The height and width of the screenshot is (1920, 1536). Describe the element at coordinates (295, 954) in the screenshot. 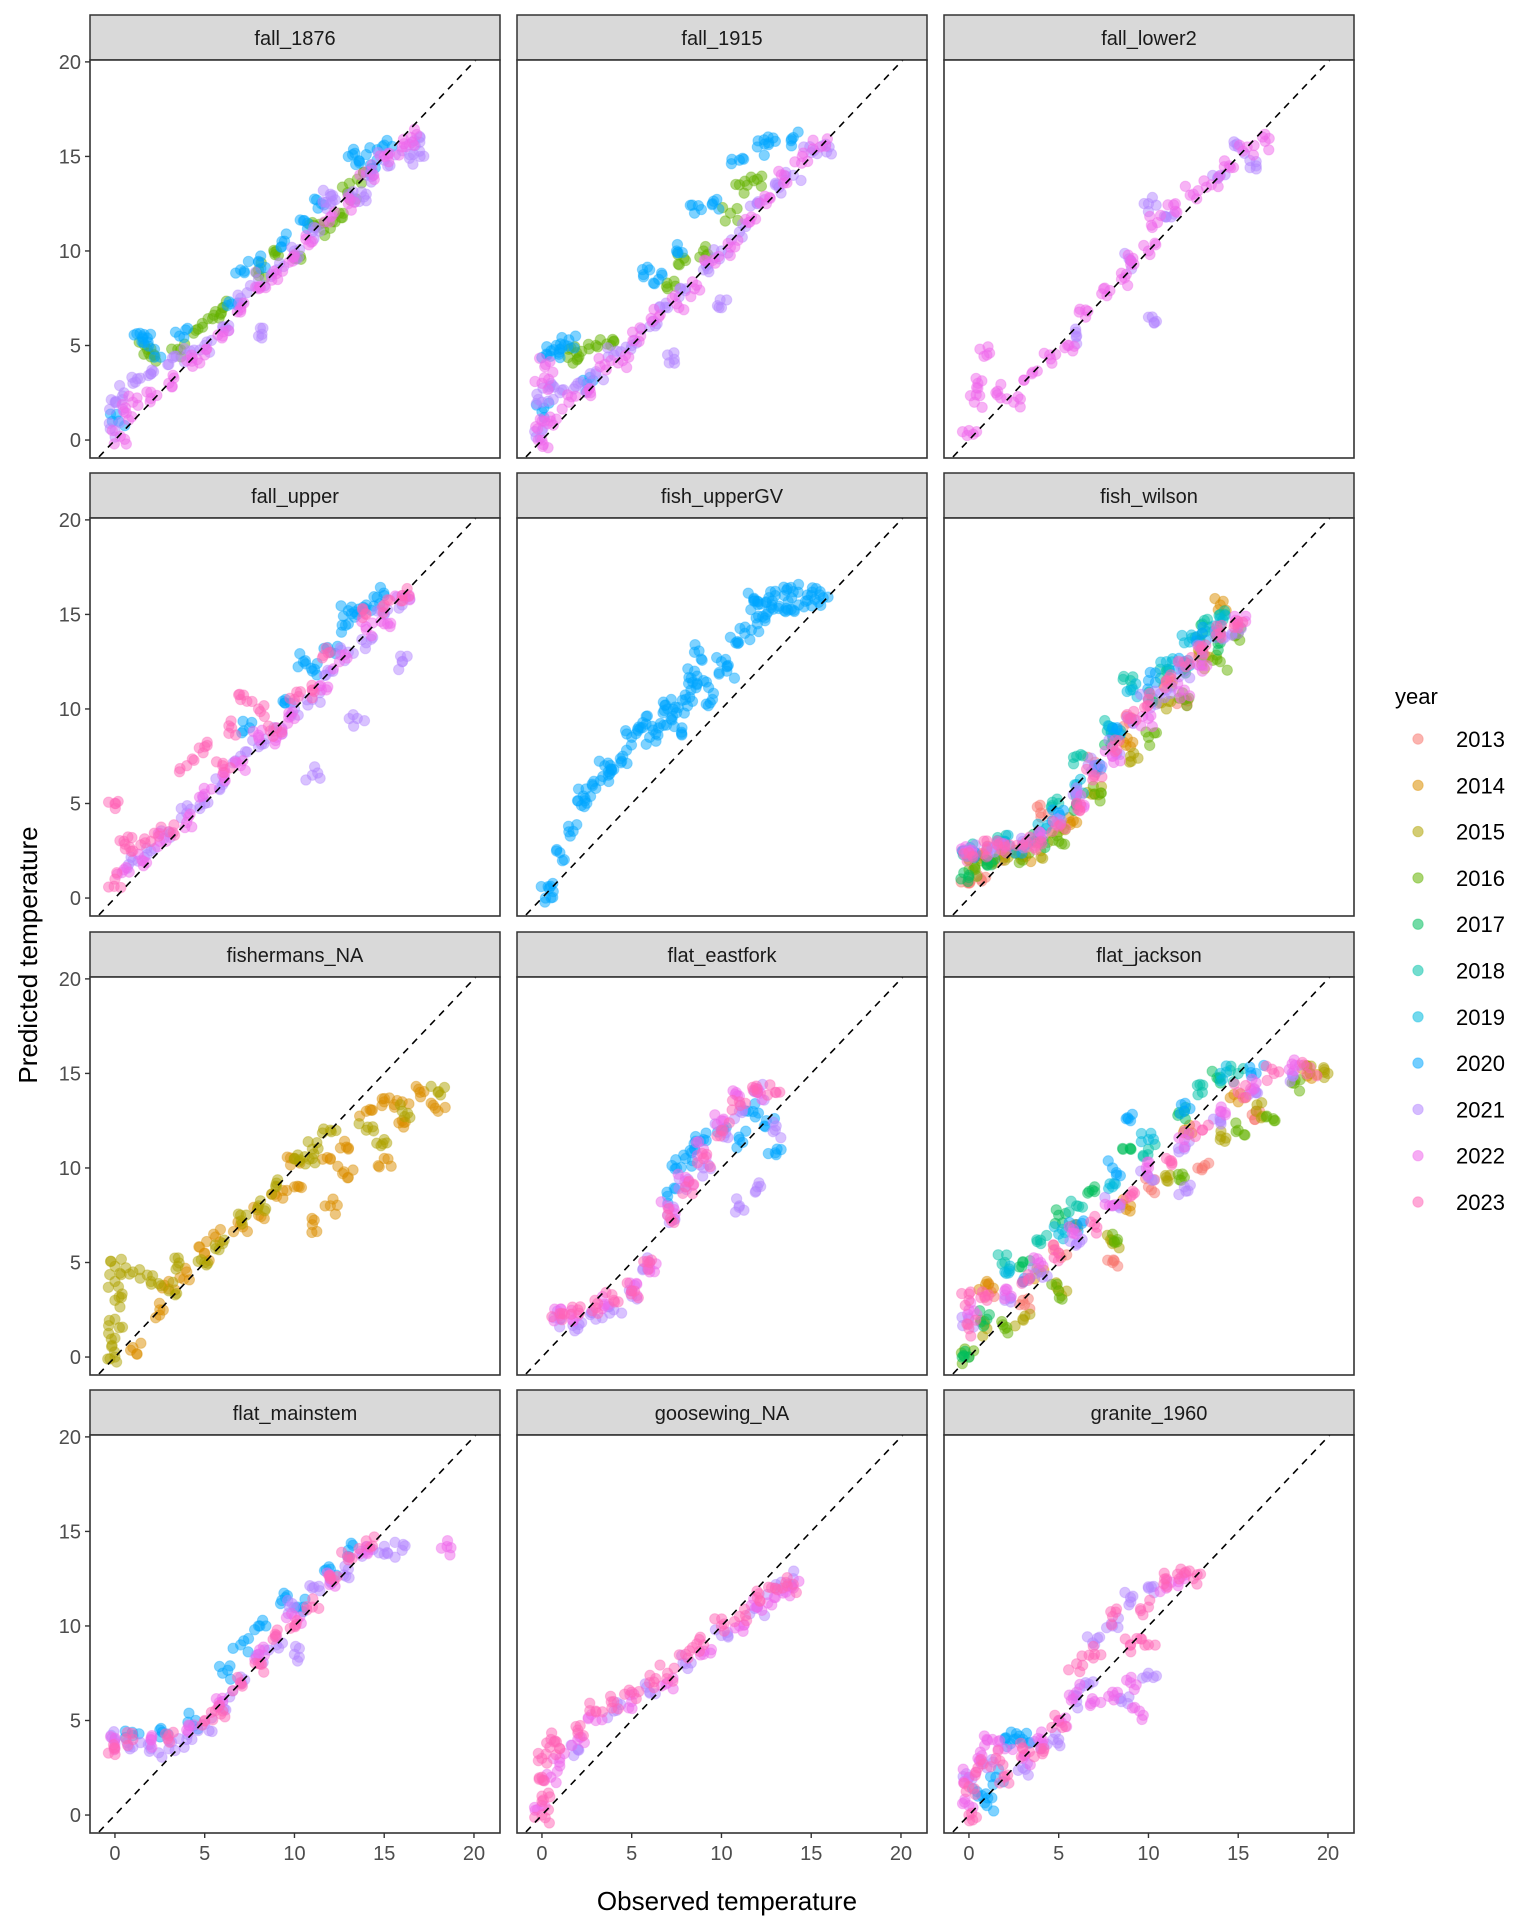

I see `strip-background` at that location.